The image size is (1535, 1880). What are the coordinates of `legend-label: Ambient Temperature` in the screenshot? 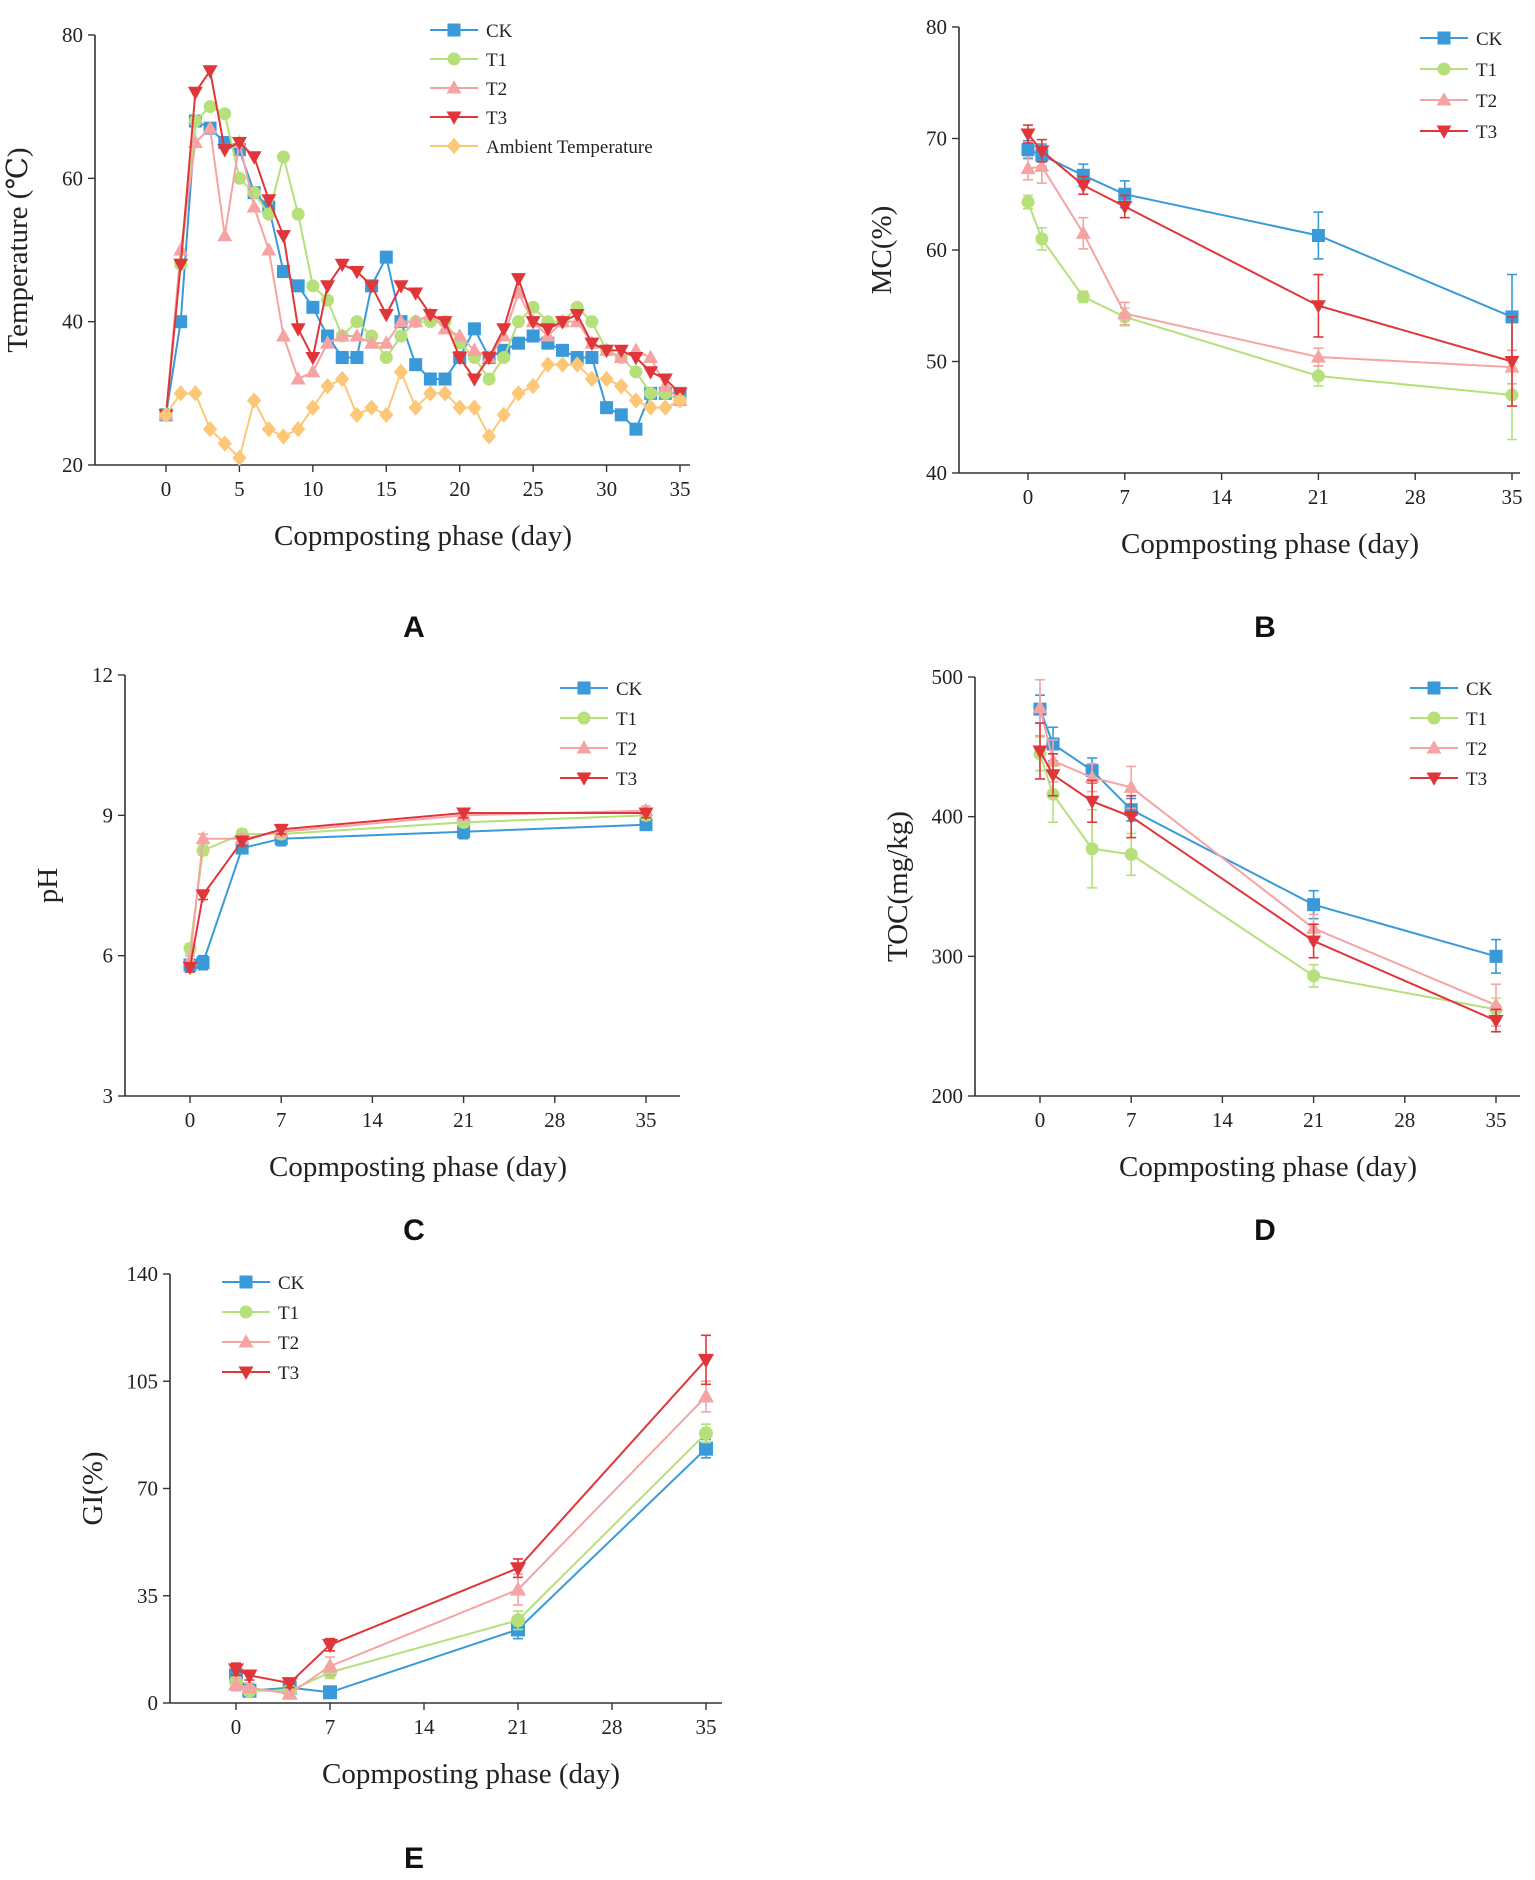 It's located at (569, 147).